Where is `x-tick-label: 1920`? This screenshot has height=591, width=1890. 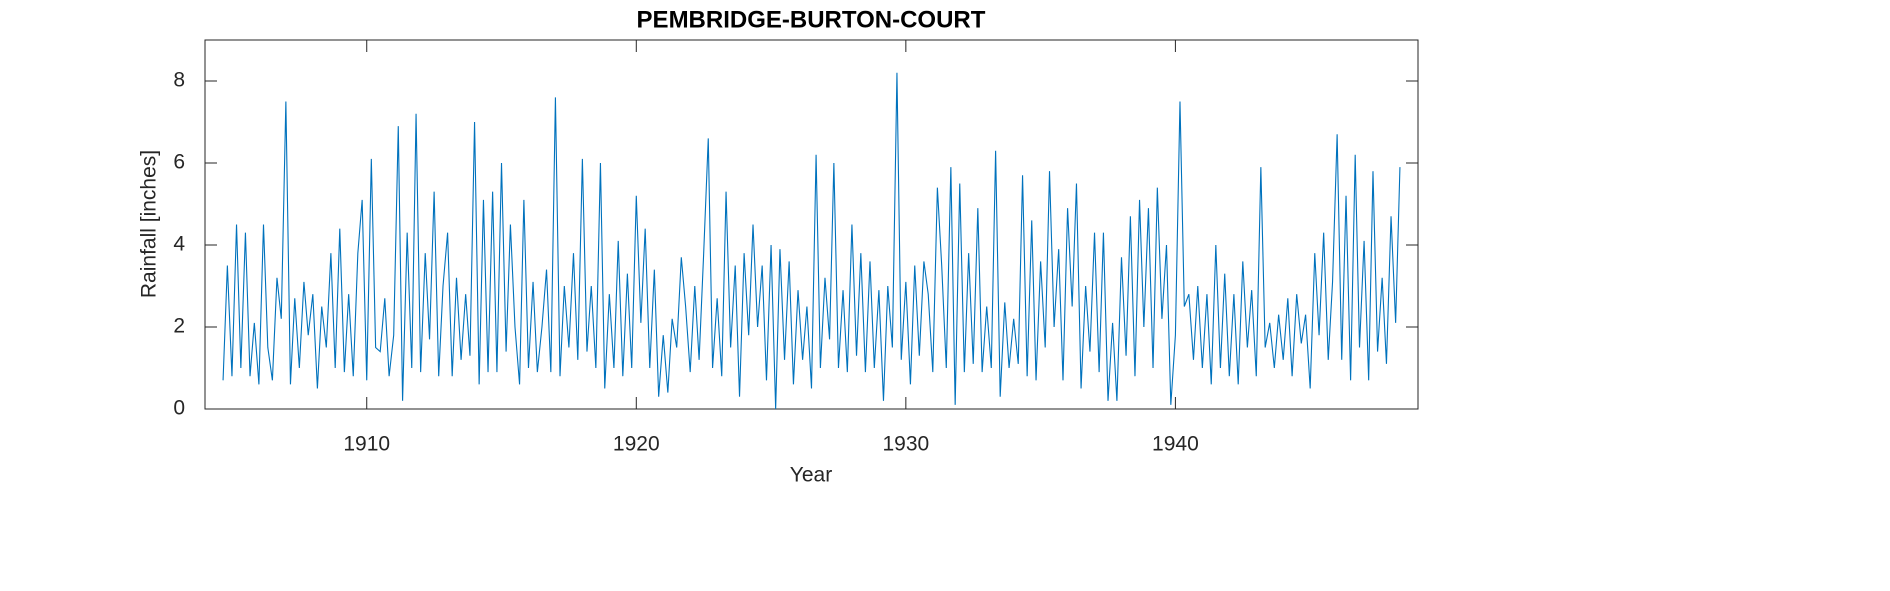
x-tick-label: 1920 is located at coordinates (636, 444).